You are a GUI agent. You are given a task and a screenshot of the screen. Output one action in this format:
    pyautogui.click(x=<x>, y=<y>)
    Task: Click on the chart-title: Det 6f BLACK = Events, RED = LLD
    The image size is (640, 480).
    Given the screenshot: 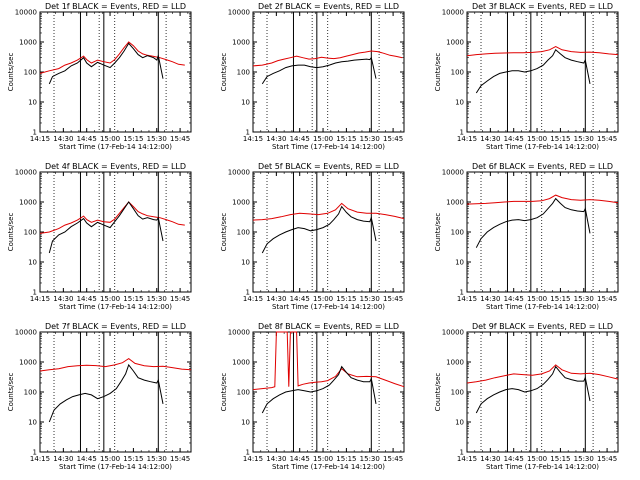 What is the action you would take?
    pyautogui.click(x=542, y=166)
    